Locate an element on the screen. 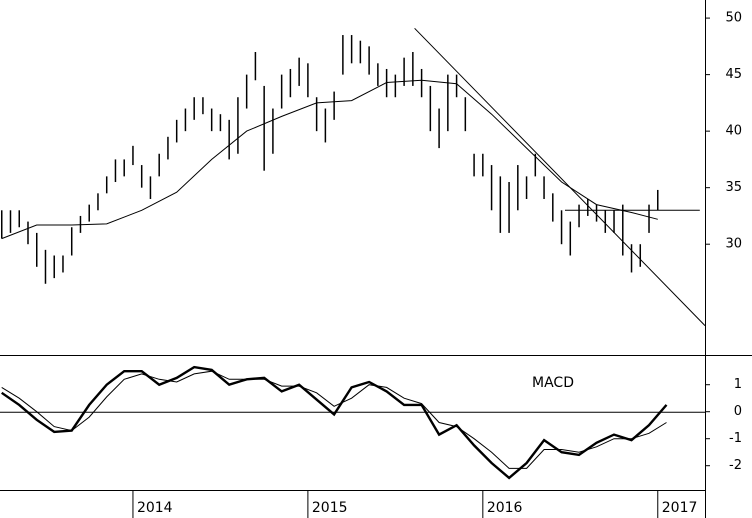 The width and height of the screenshot is (752, 518). y-tick-label: 35 is located at coordinates (733, 187).